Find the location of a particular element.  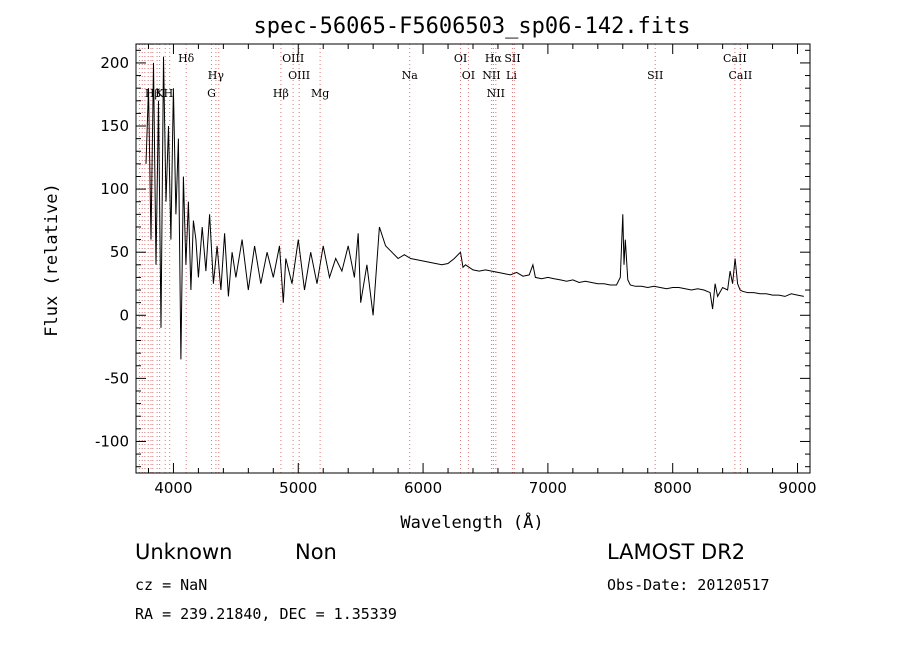

coordinates-text: RA = 239.21840, DEC = 1.35339 is located at coordinates (266, 614).